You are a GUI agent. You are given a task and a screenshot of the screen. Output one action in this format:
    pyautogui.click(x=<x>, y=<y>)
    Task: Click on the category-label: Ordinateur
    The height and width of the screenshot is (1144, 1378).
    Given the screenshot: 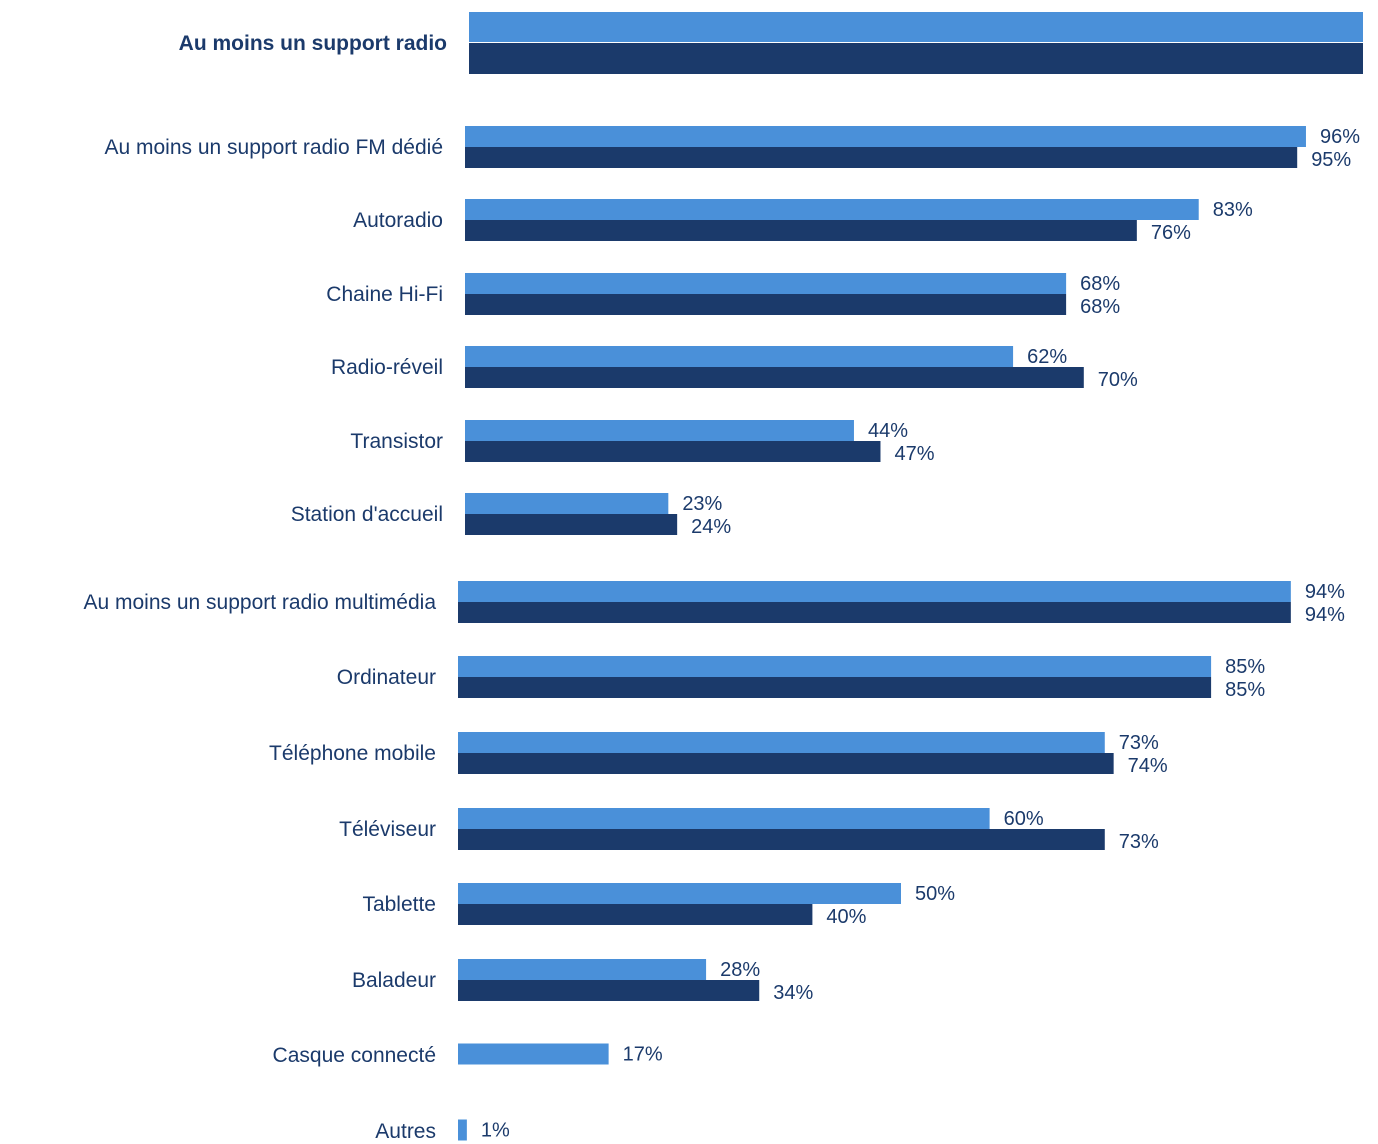 What is the action you would take?
    pyautogui.click(x=386, y=677)
    